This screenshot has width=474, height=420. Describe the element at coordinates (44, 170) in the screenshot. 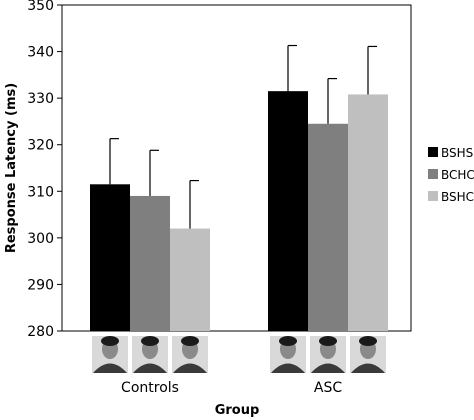

I see `y-axis: 280 290 300 310 320 330 340 350` at that location.